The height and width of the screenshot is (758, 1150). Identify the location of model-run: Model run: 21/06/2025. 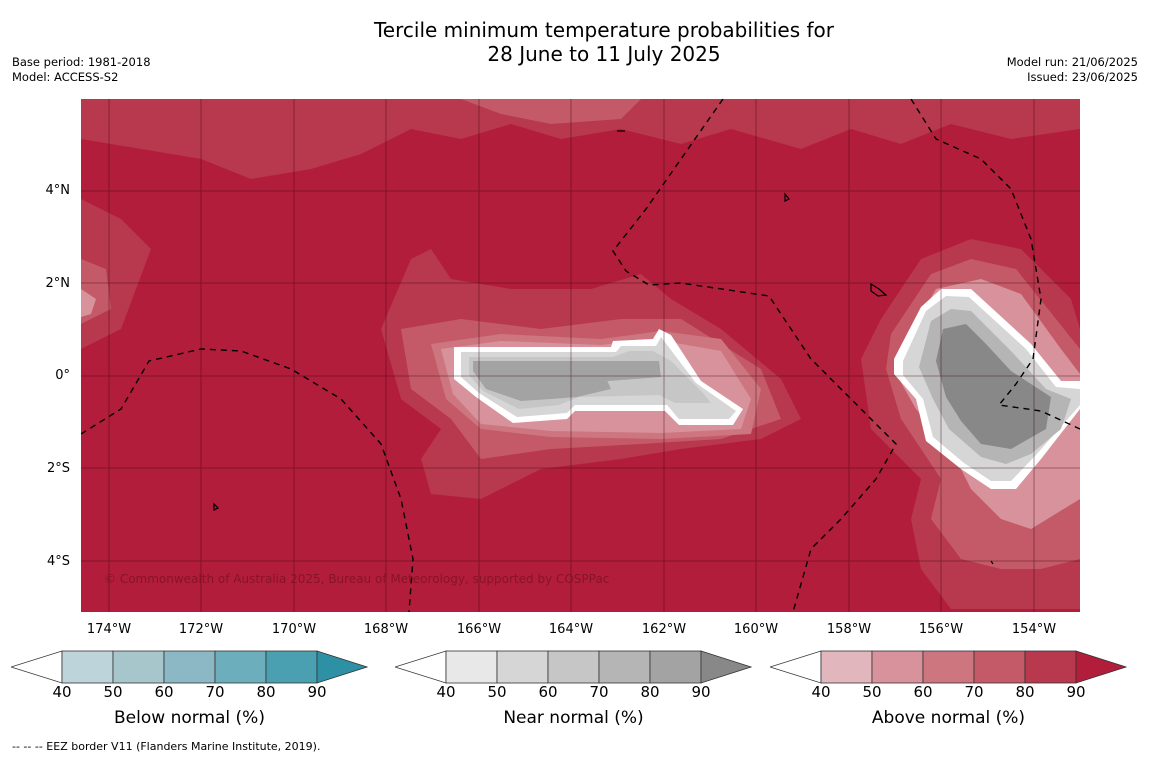
(1072, 62).